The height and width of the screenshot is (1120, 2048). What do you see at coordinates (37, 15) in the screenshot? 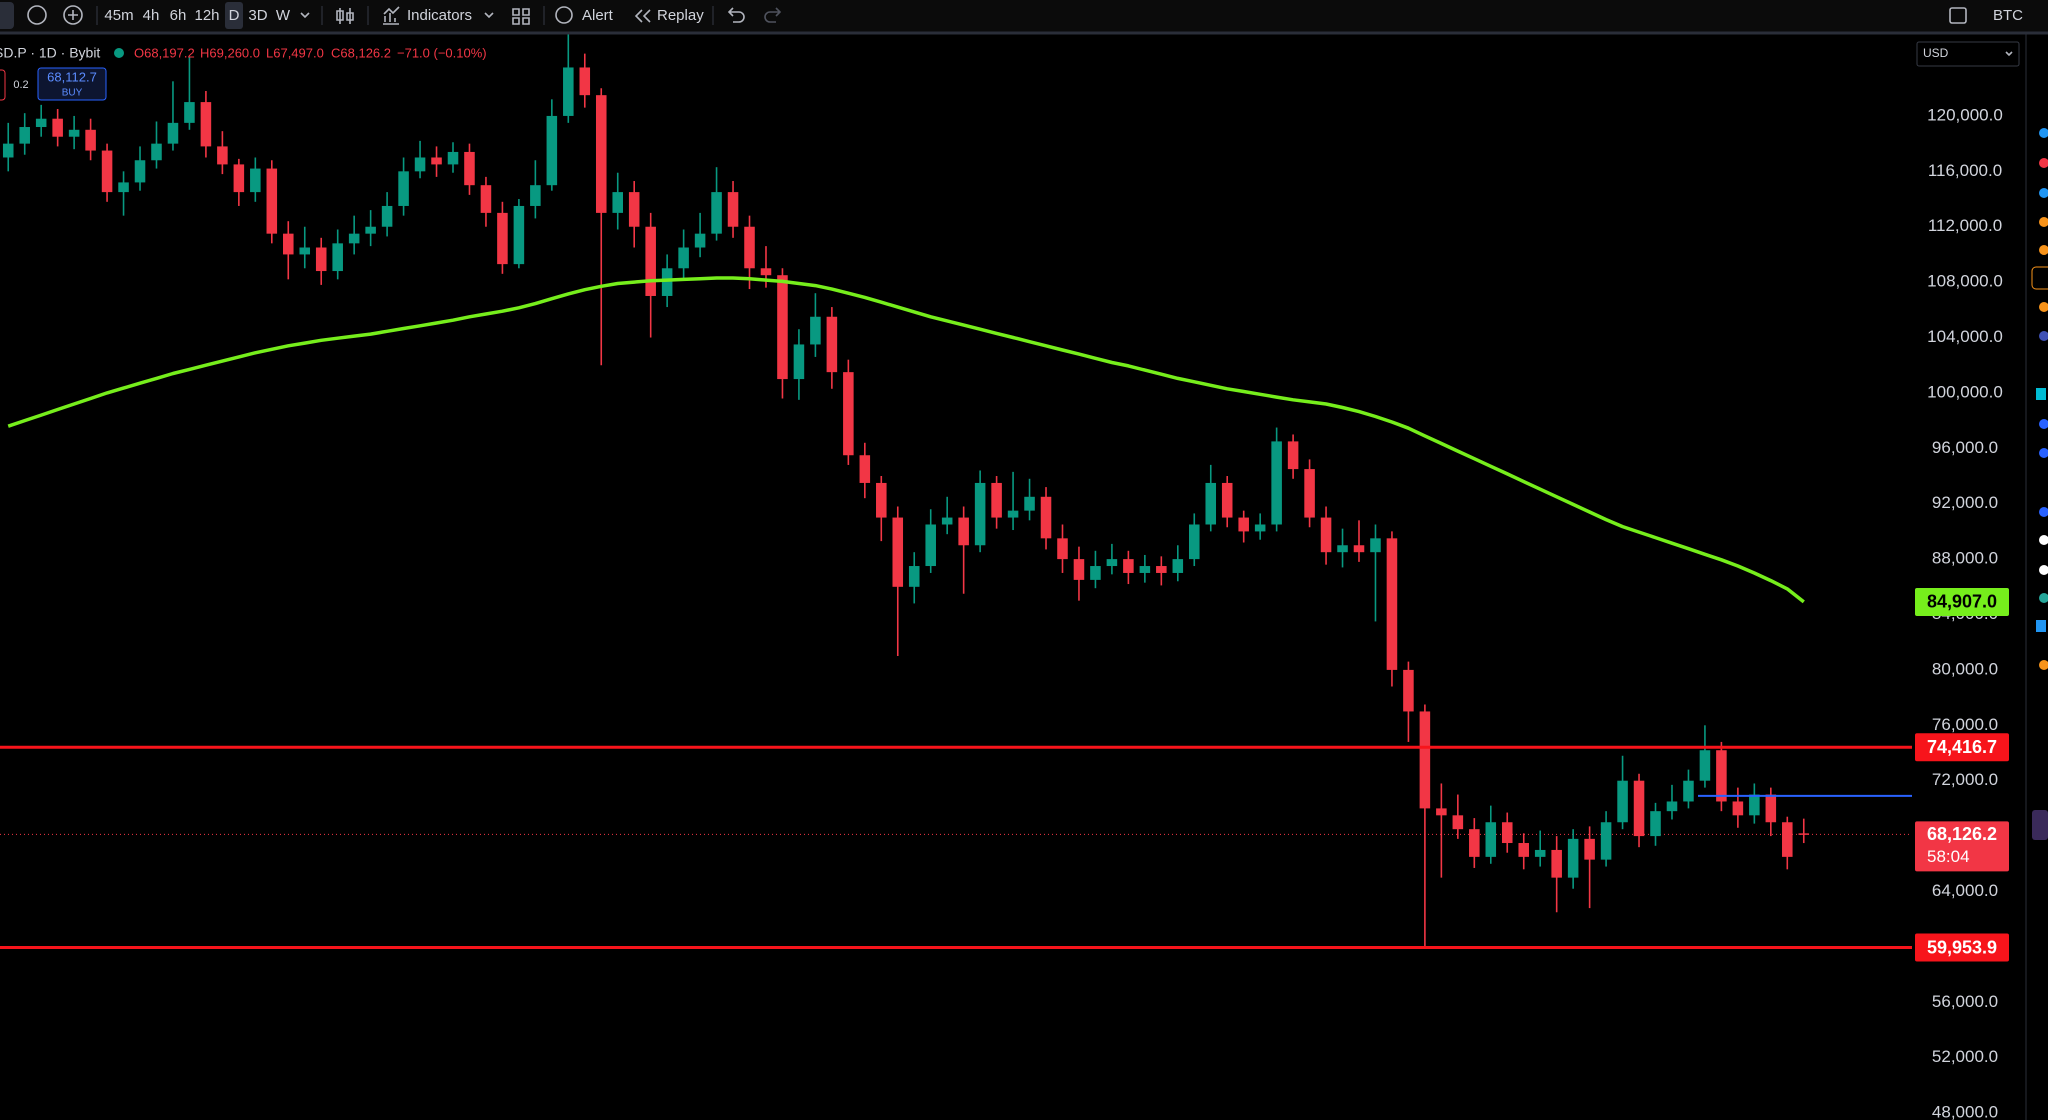
I see `watch-icon` at bounding box center [37, 15].